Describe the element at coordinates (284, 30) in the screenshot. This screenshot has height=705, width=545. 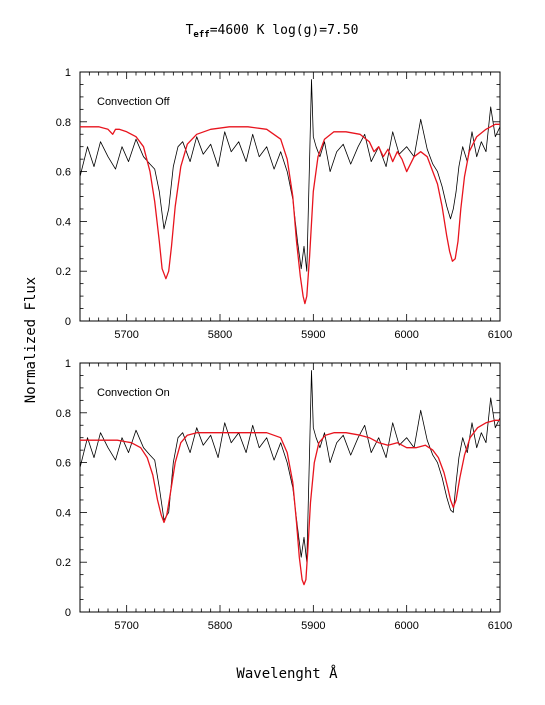
I see `title-rest: =4600 K log(g)=7.50` at that location.